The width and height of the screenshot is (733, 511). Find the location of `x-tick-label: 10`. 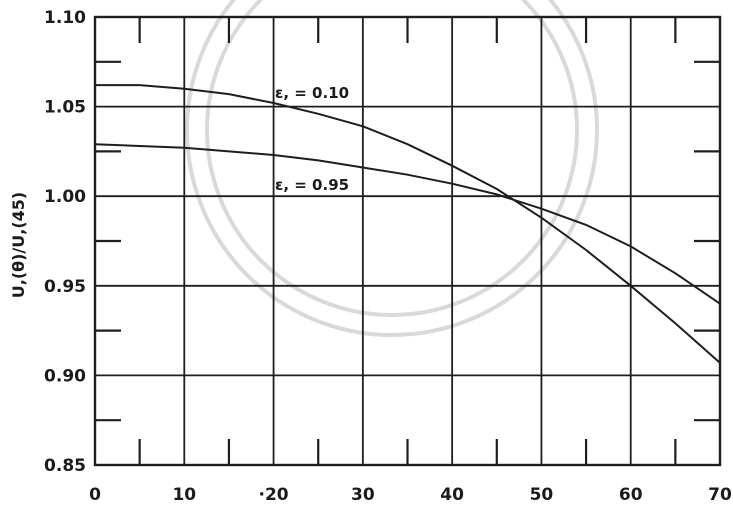

x-tick-label: 10 is located at coordinates (184, 495).